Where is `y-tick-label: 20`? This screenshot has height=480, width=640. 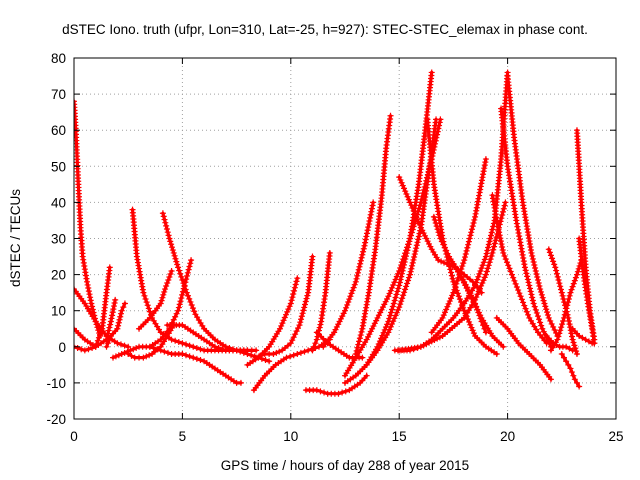 y-tick-label: 20 is located at coordinates (58, 275).